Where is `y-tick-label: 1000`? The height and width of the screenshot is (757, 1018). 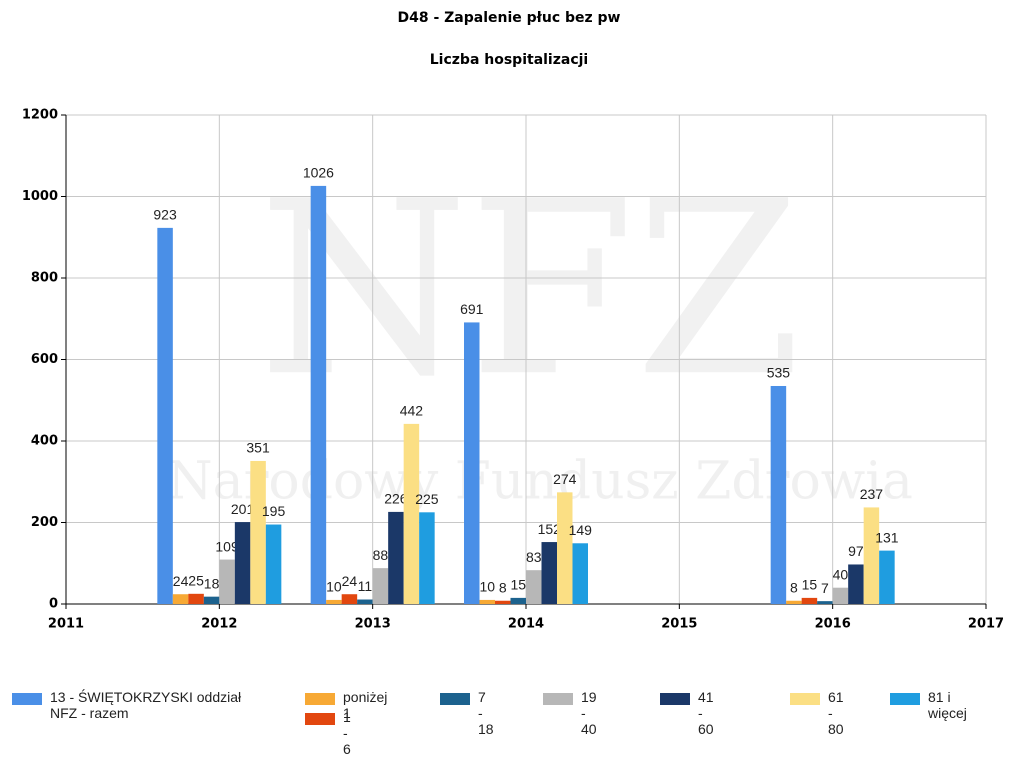 y-tick-label: 1000 is located at coordinates (40, 196).